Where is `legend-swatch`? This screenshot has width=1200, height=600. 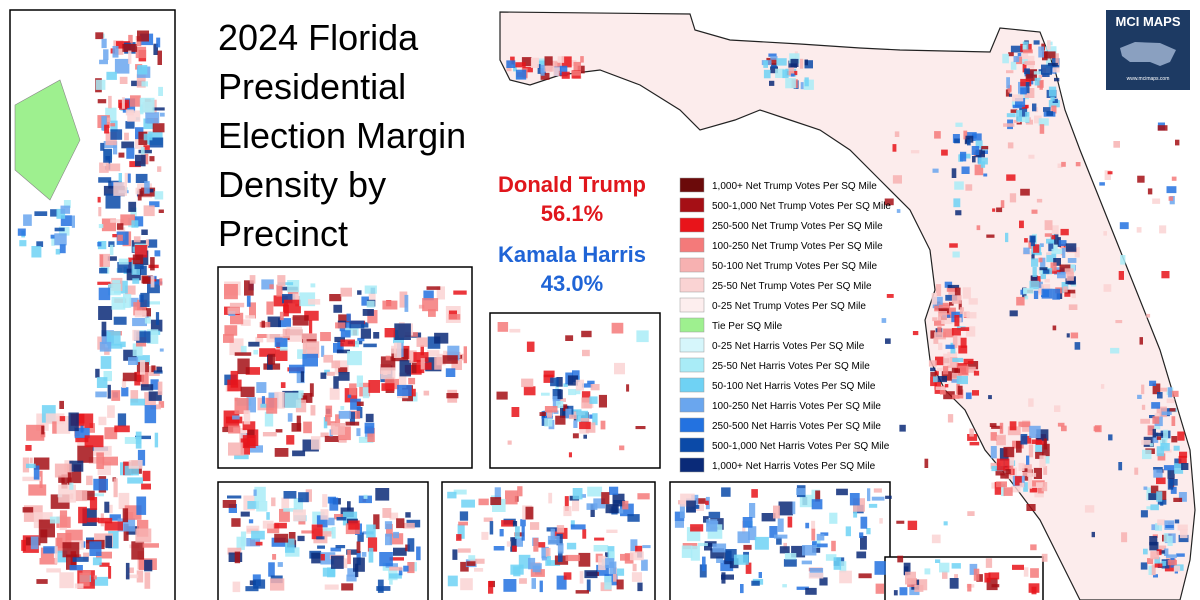 legend-swatch is located at coordinates (692, 205).